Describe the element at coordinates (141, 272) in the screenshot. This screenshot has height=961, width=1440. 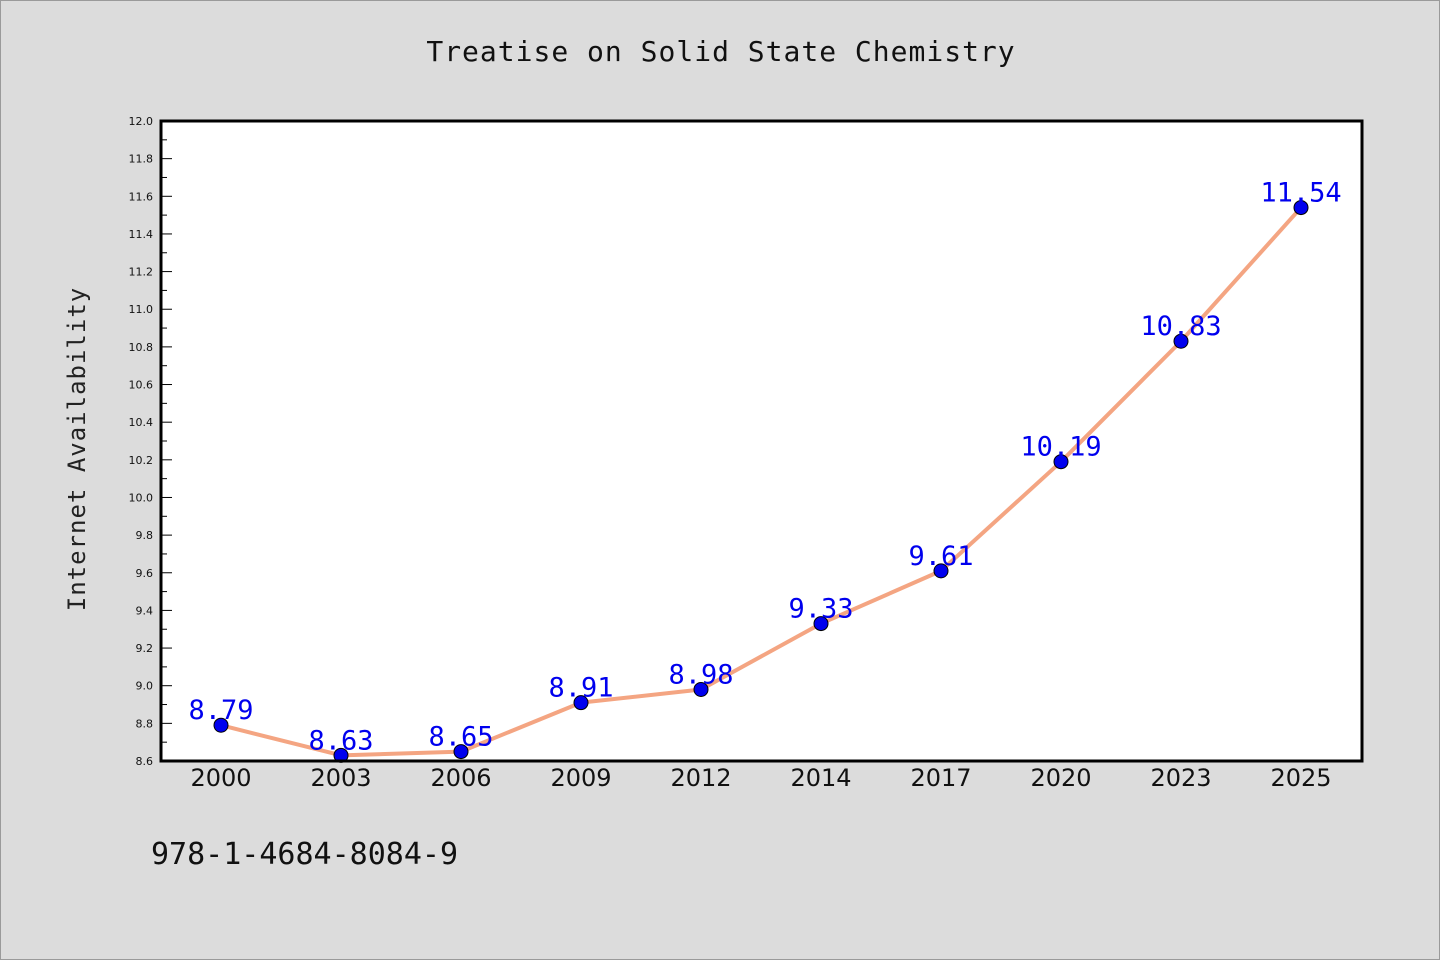
I see `y-tick-label: 11.2` at that location.